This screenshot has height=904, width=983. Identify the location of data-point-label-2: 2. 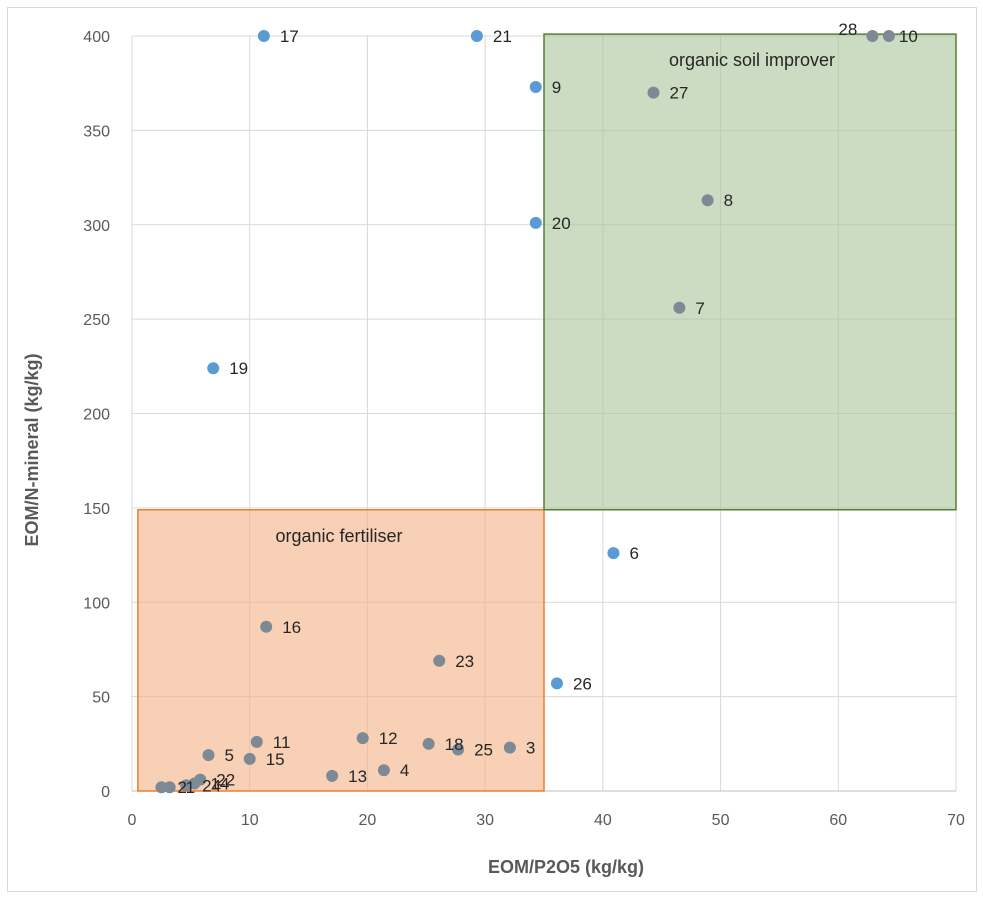
(181, 787).